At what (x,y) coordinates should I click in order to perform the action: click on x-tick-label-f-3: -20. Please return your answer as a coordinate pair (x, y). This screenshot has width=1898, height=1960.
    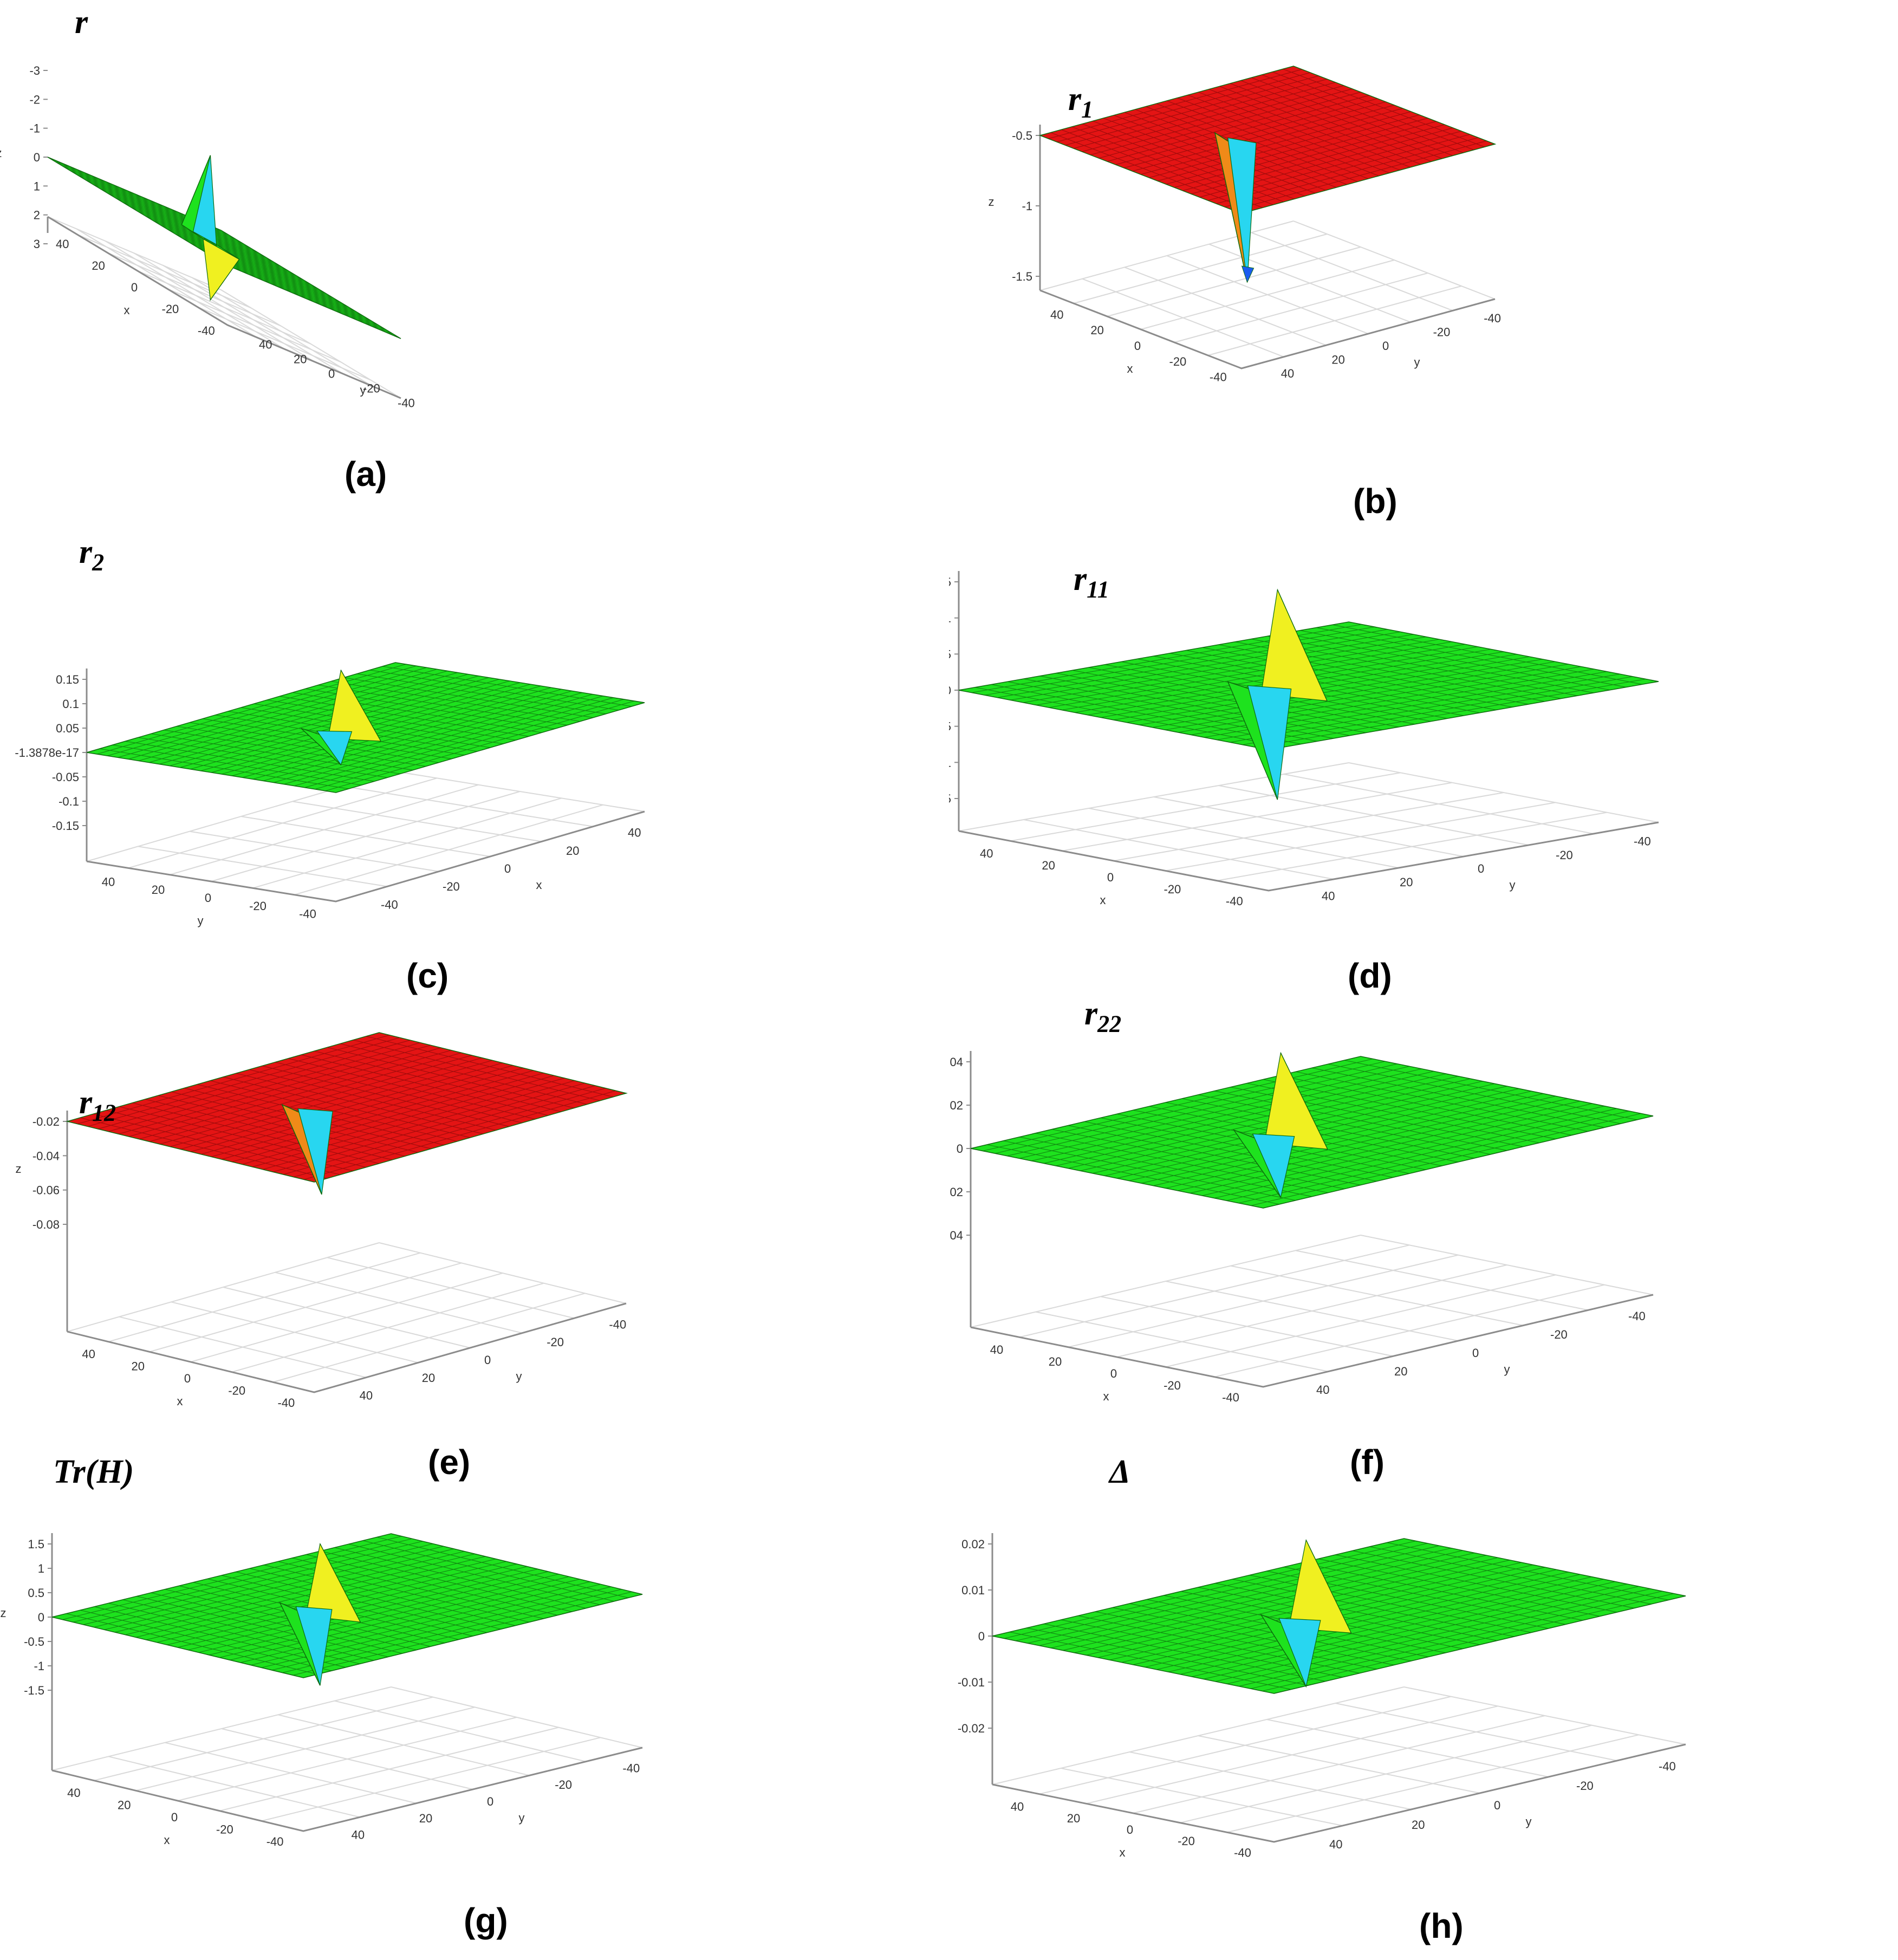
    Looking at the image, I should click on (1172, 1385).